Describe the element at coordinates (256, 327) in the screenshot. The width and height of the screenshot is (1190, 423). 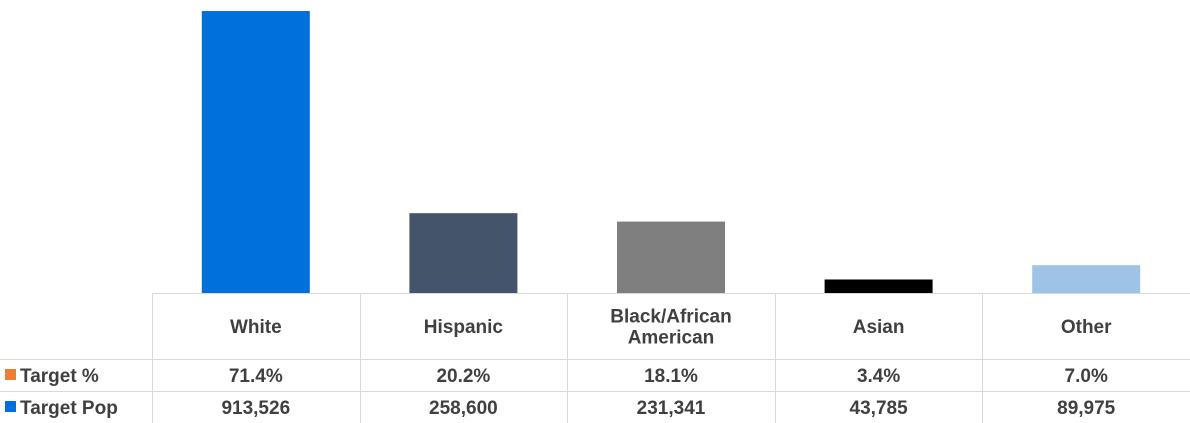
I see `category-label-white: White` at that location.